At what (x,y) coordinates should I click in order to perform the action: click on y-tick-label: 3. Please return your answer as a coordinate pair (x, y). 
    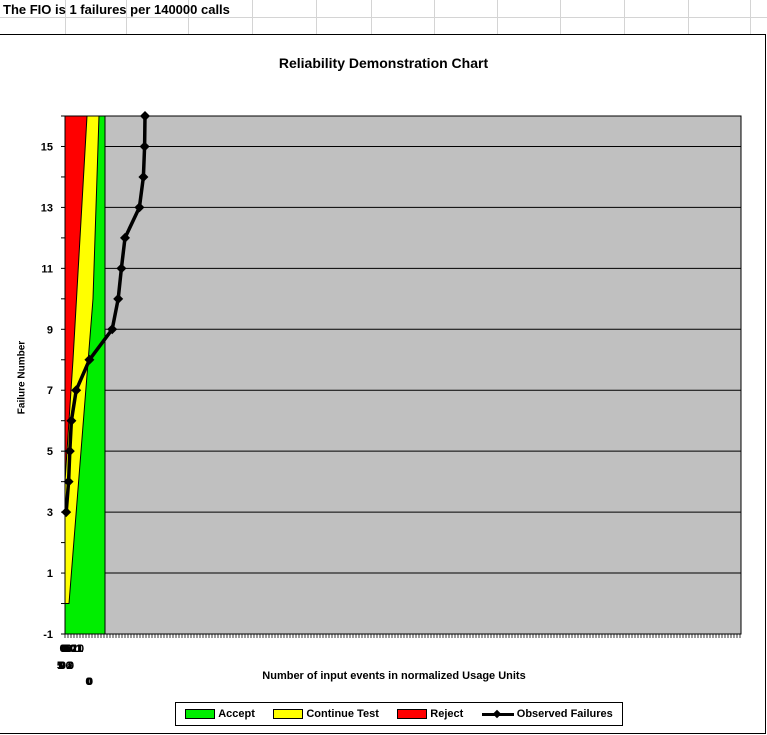
    Looking at the image, I should click on (50, 513).